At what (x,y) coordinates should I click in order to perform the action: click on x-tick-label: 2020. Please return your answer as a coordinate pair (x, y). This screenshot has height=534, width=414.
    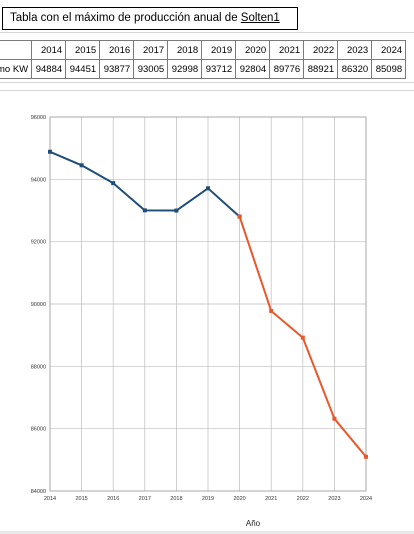
    Looking at the image, I should click on (239, 499).